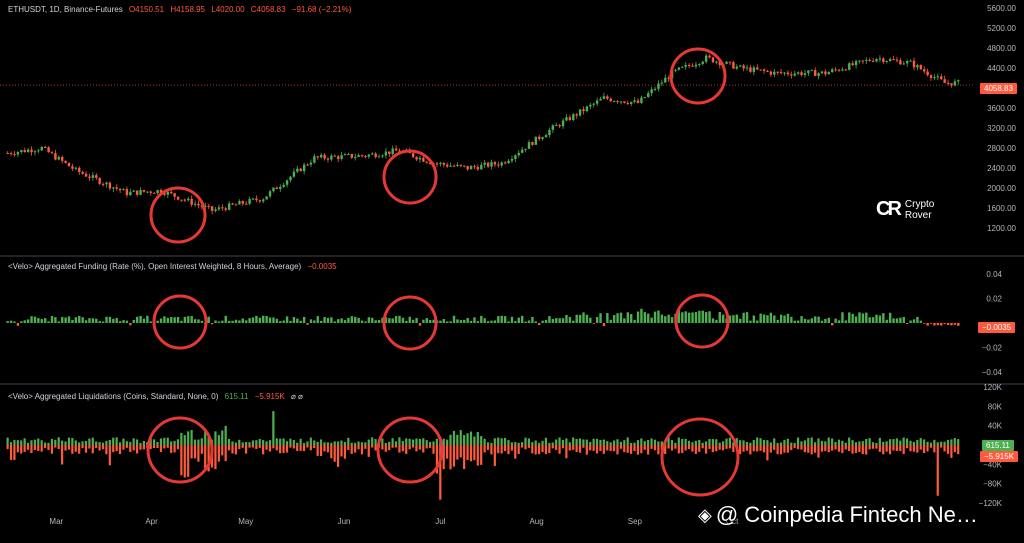  What do you see at coordinates (268, 9) in the screenshot?
I see `close-value: C4058.83` at bounding box center [268, 9].